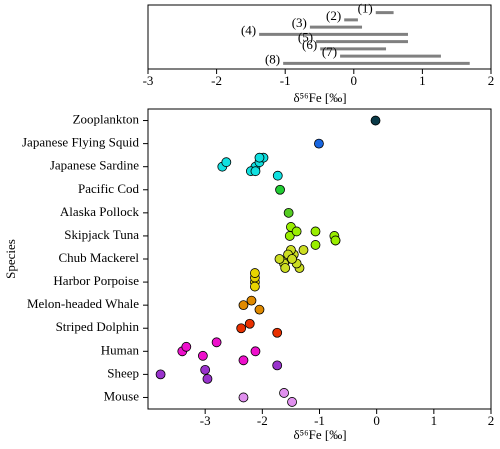 The image size is (500, 449). Describe the element at coordinates (83, 303) in the screenshot. I see `y-tick-label: Melon-headed Whale` at that location.